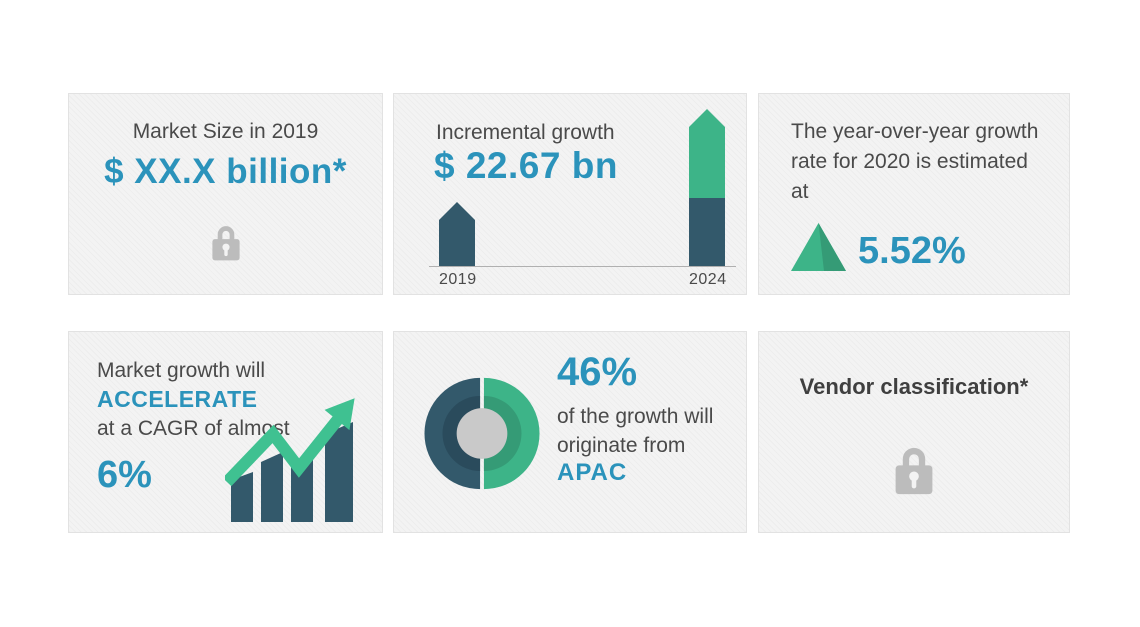 This screenshot has height=627, width=1140. What do you see at coordinates (597, 372) in the screenshot?
I see `apac-value: 46%` at bounding box center [597, 372].